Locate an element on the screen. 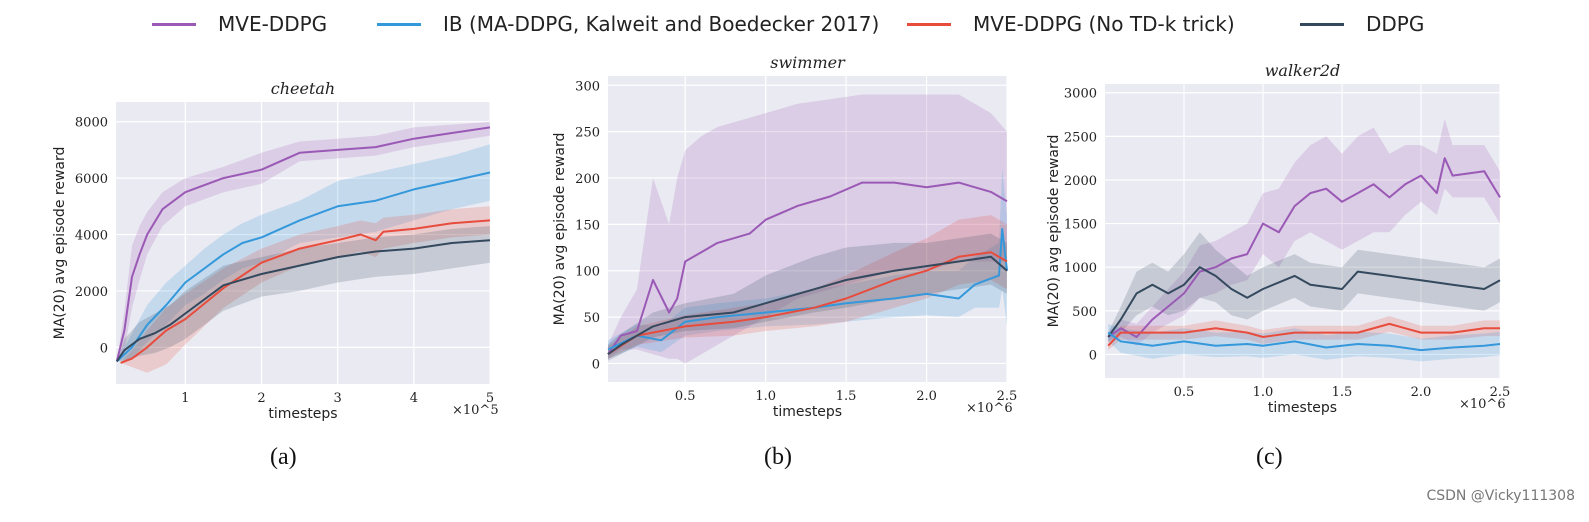 Image resolution: width=1589 pixels, height=522 pixels. y-tick-label: 1000 is located at coordinates (1080, 268).